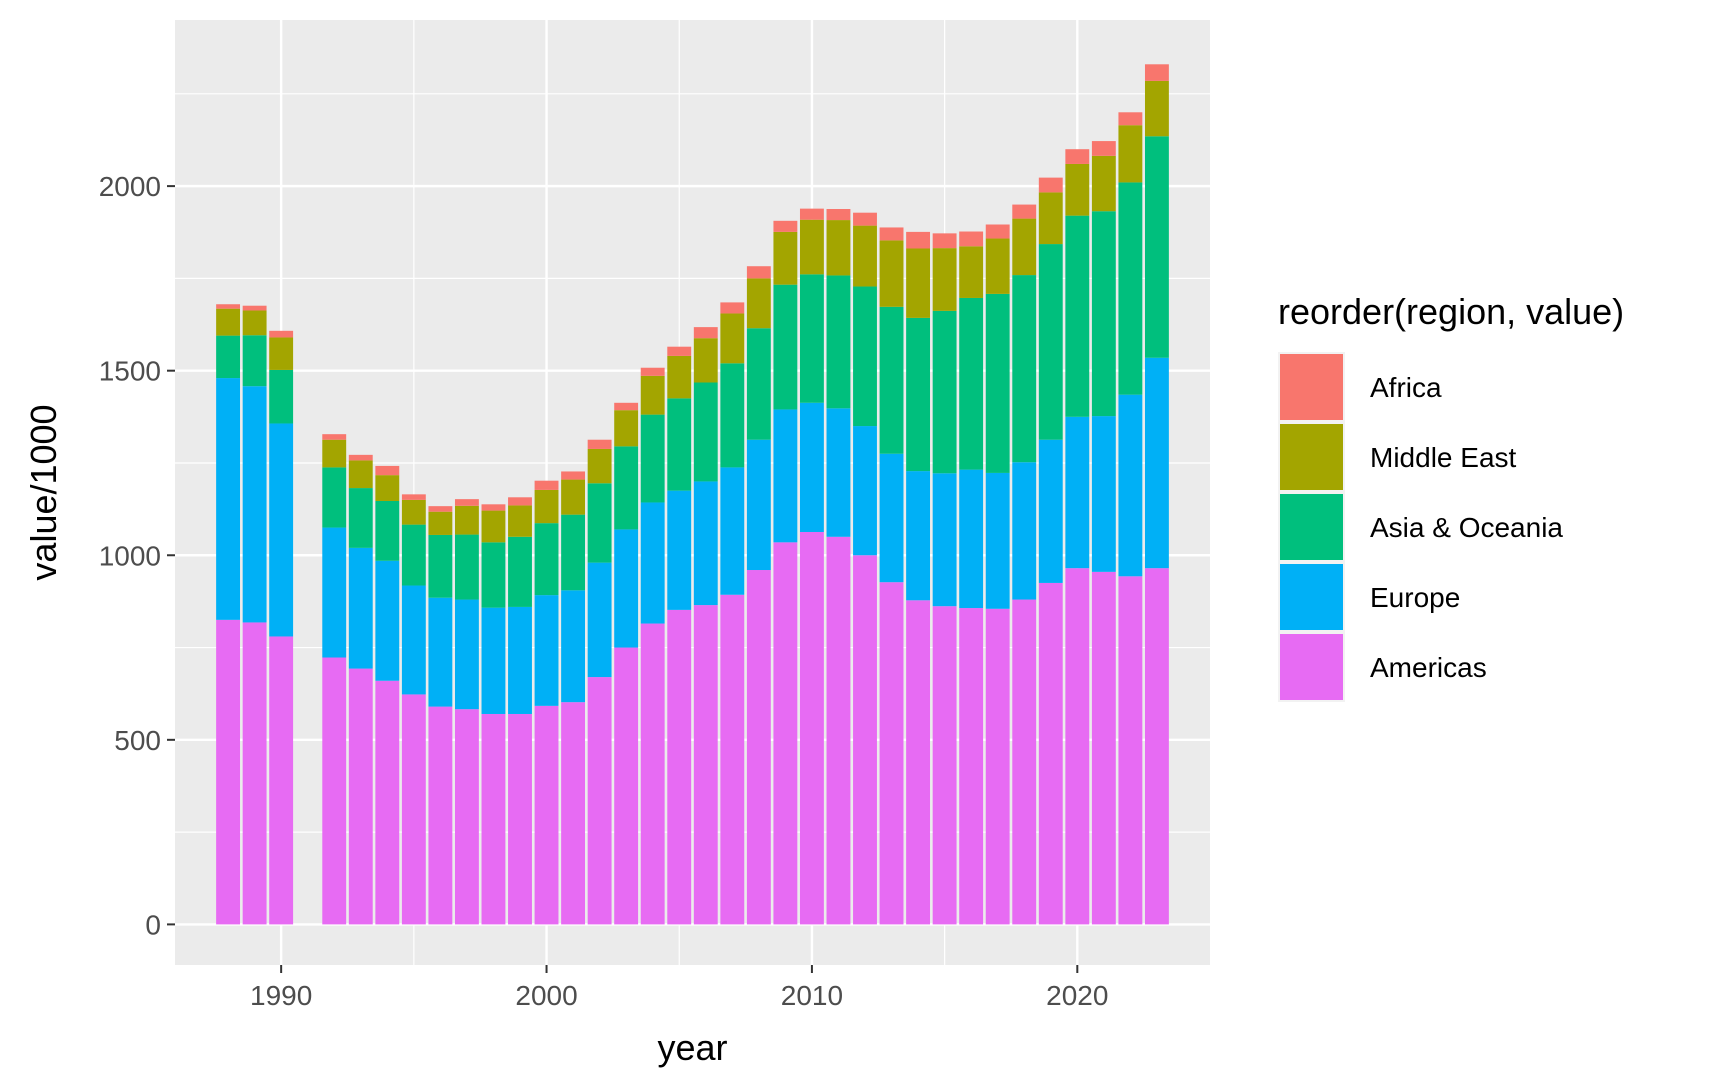  Describe the element at coordinates (228, 322) in the screenshot. I see `bar-segment-middle-east-1988` at that location.